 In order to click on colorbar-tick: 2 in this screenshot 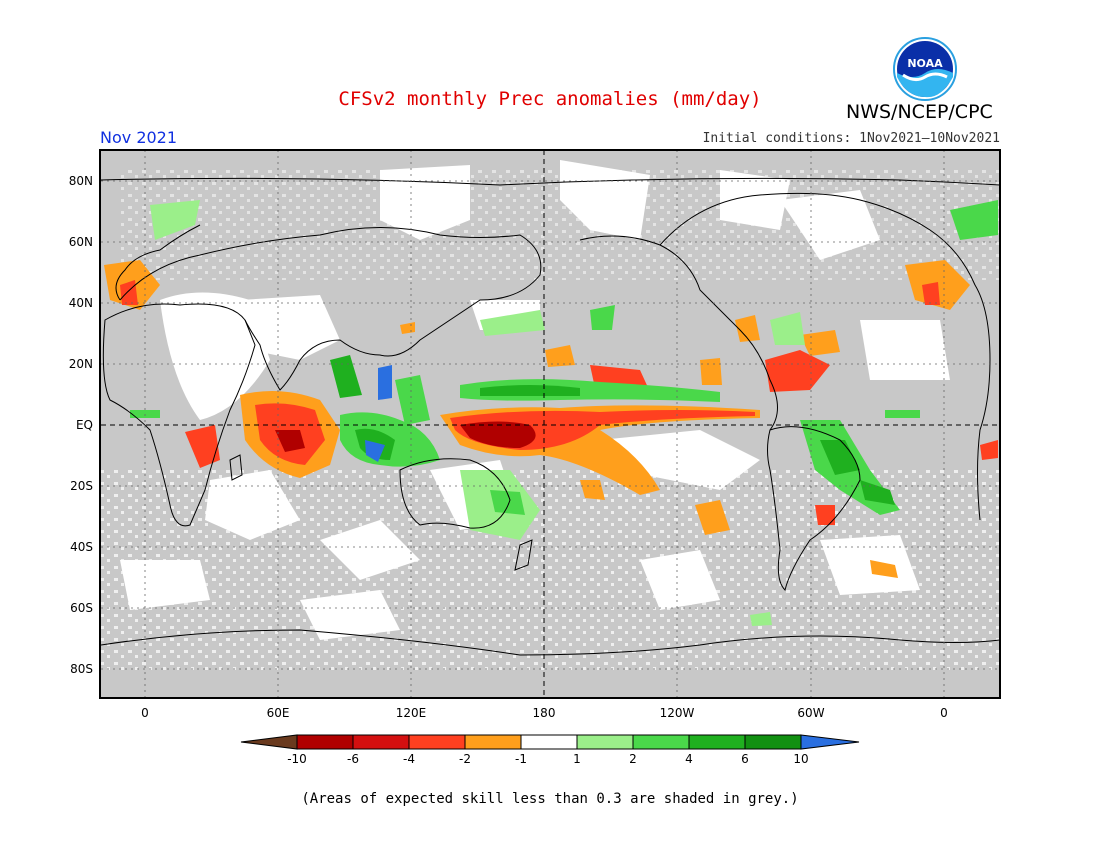, I will do `click(633, 759)`.